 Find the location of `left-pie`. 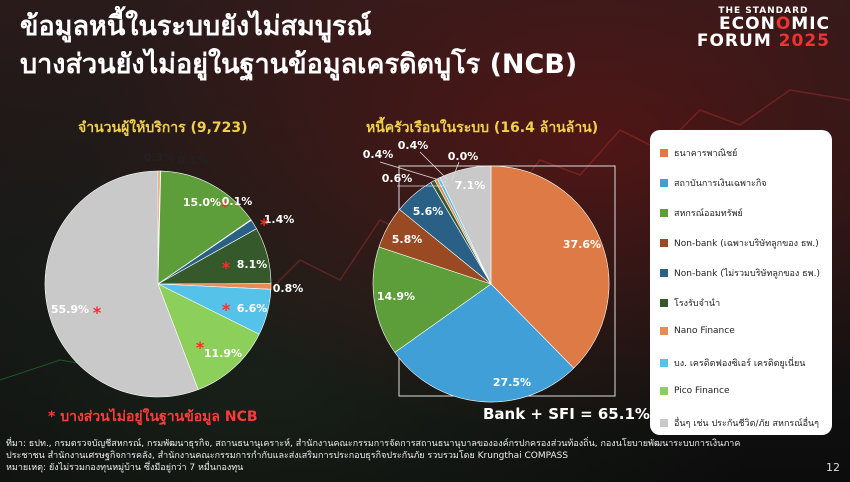

left-pie is located at coordinates (158, 284).